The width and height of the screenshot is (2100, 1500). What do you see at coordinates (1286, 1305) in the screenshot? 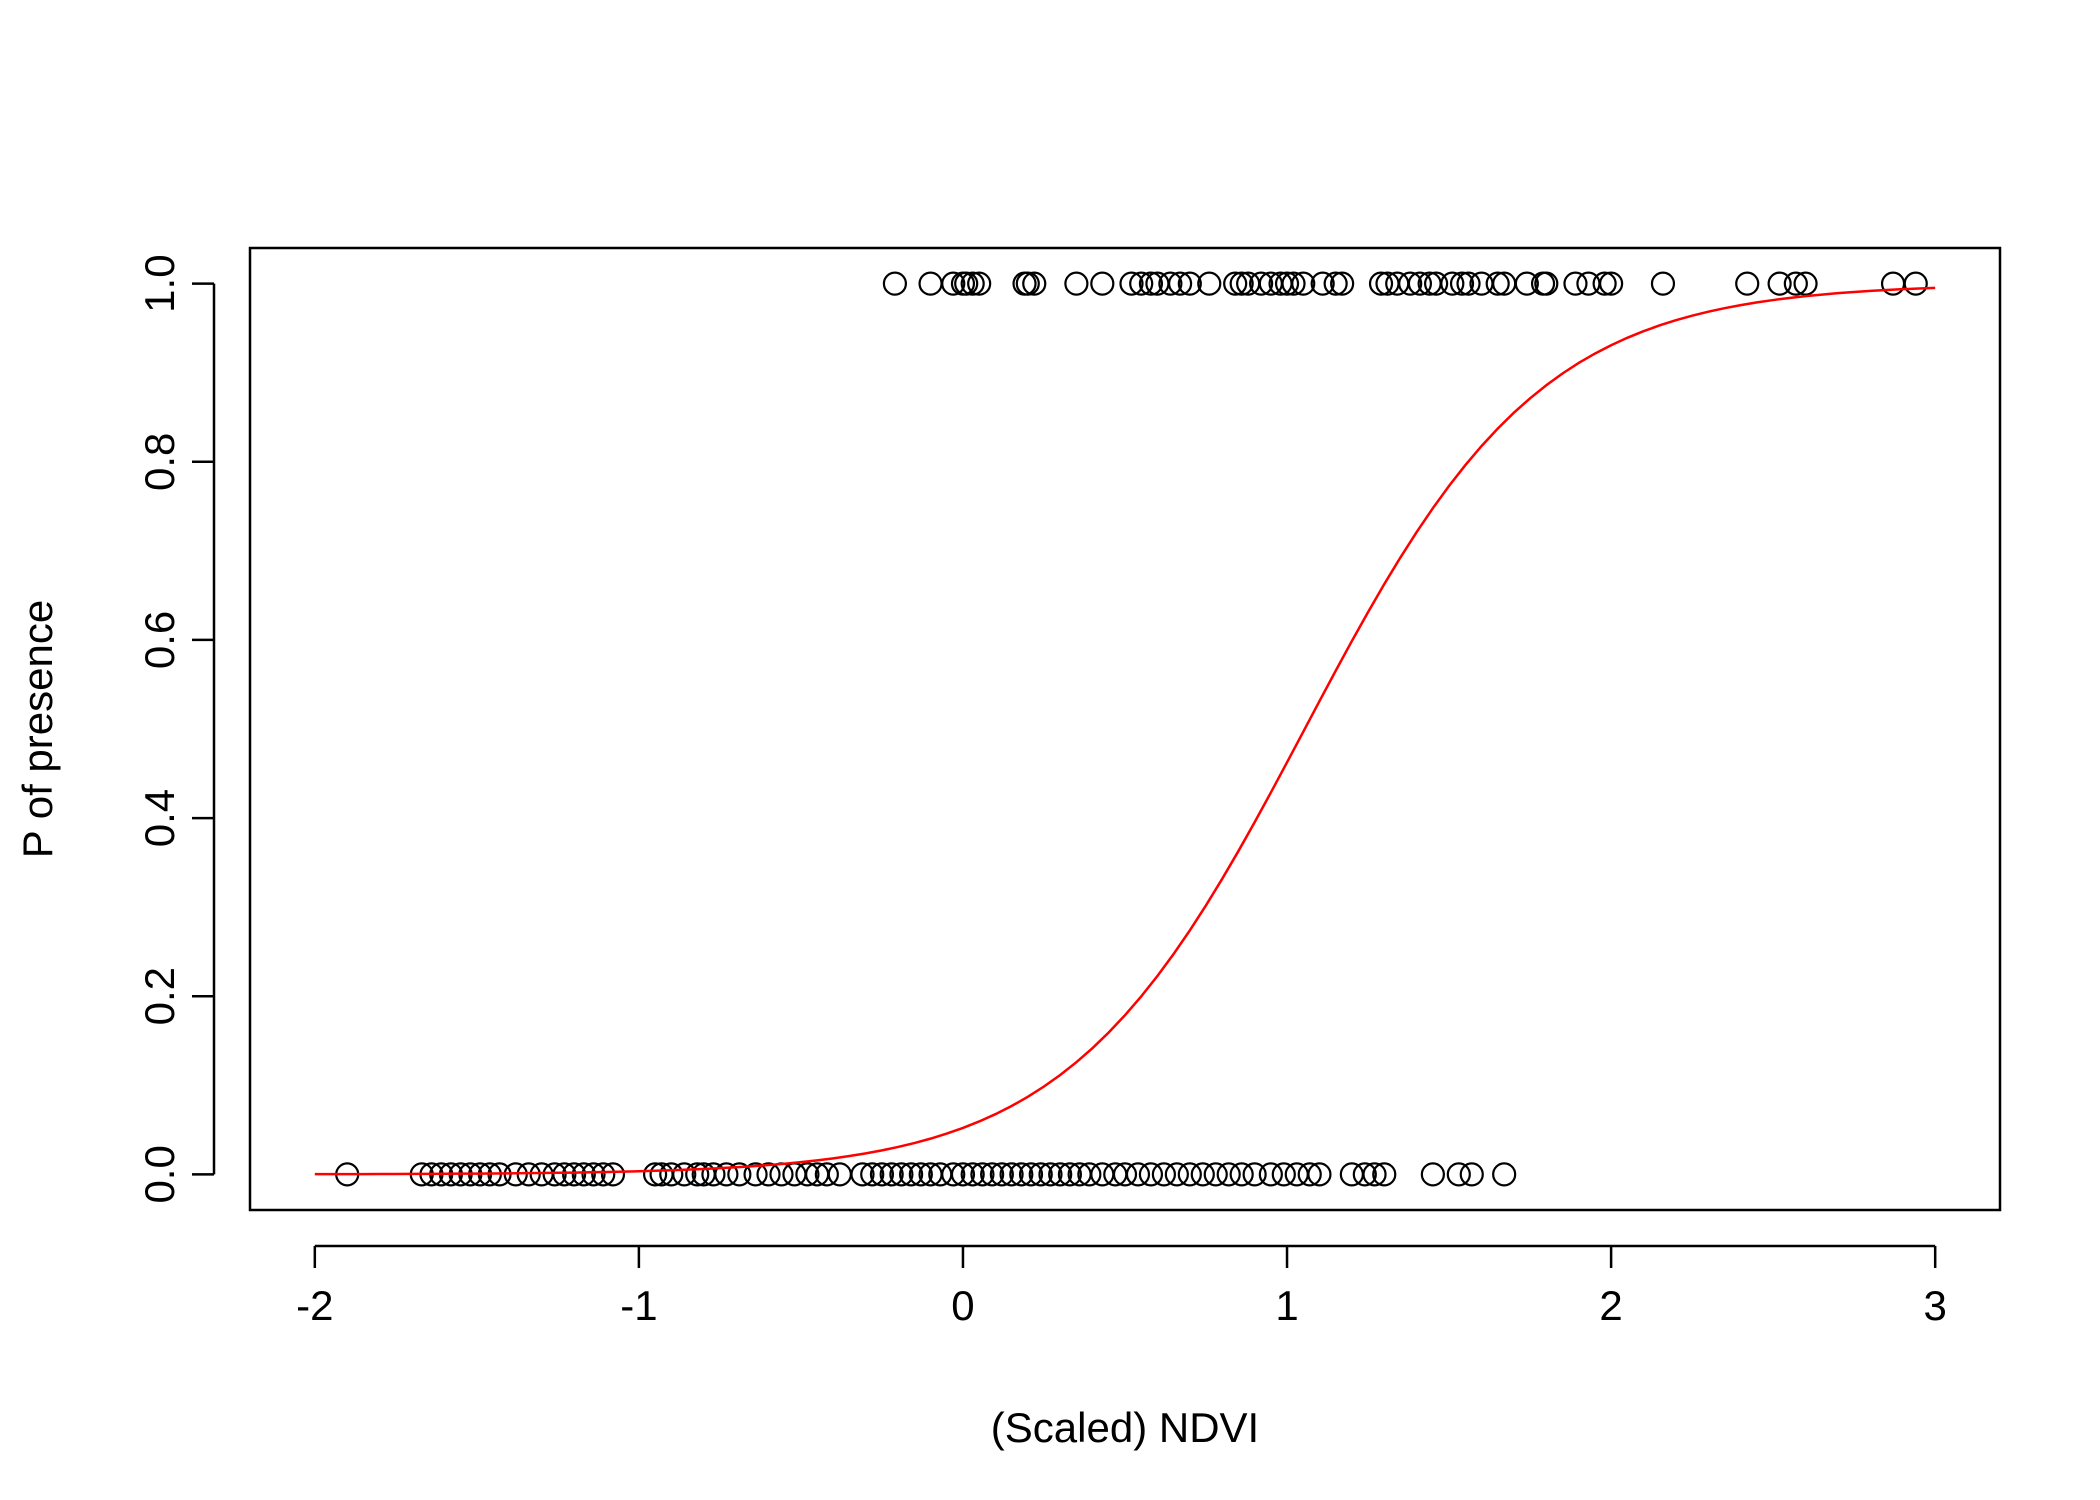
I see `x-tick-label: 1` at bounding box center [1286, 1305].